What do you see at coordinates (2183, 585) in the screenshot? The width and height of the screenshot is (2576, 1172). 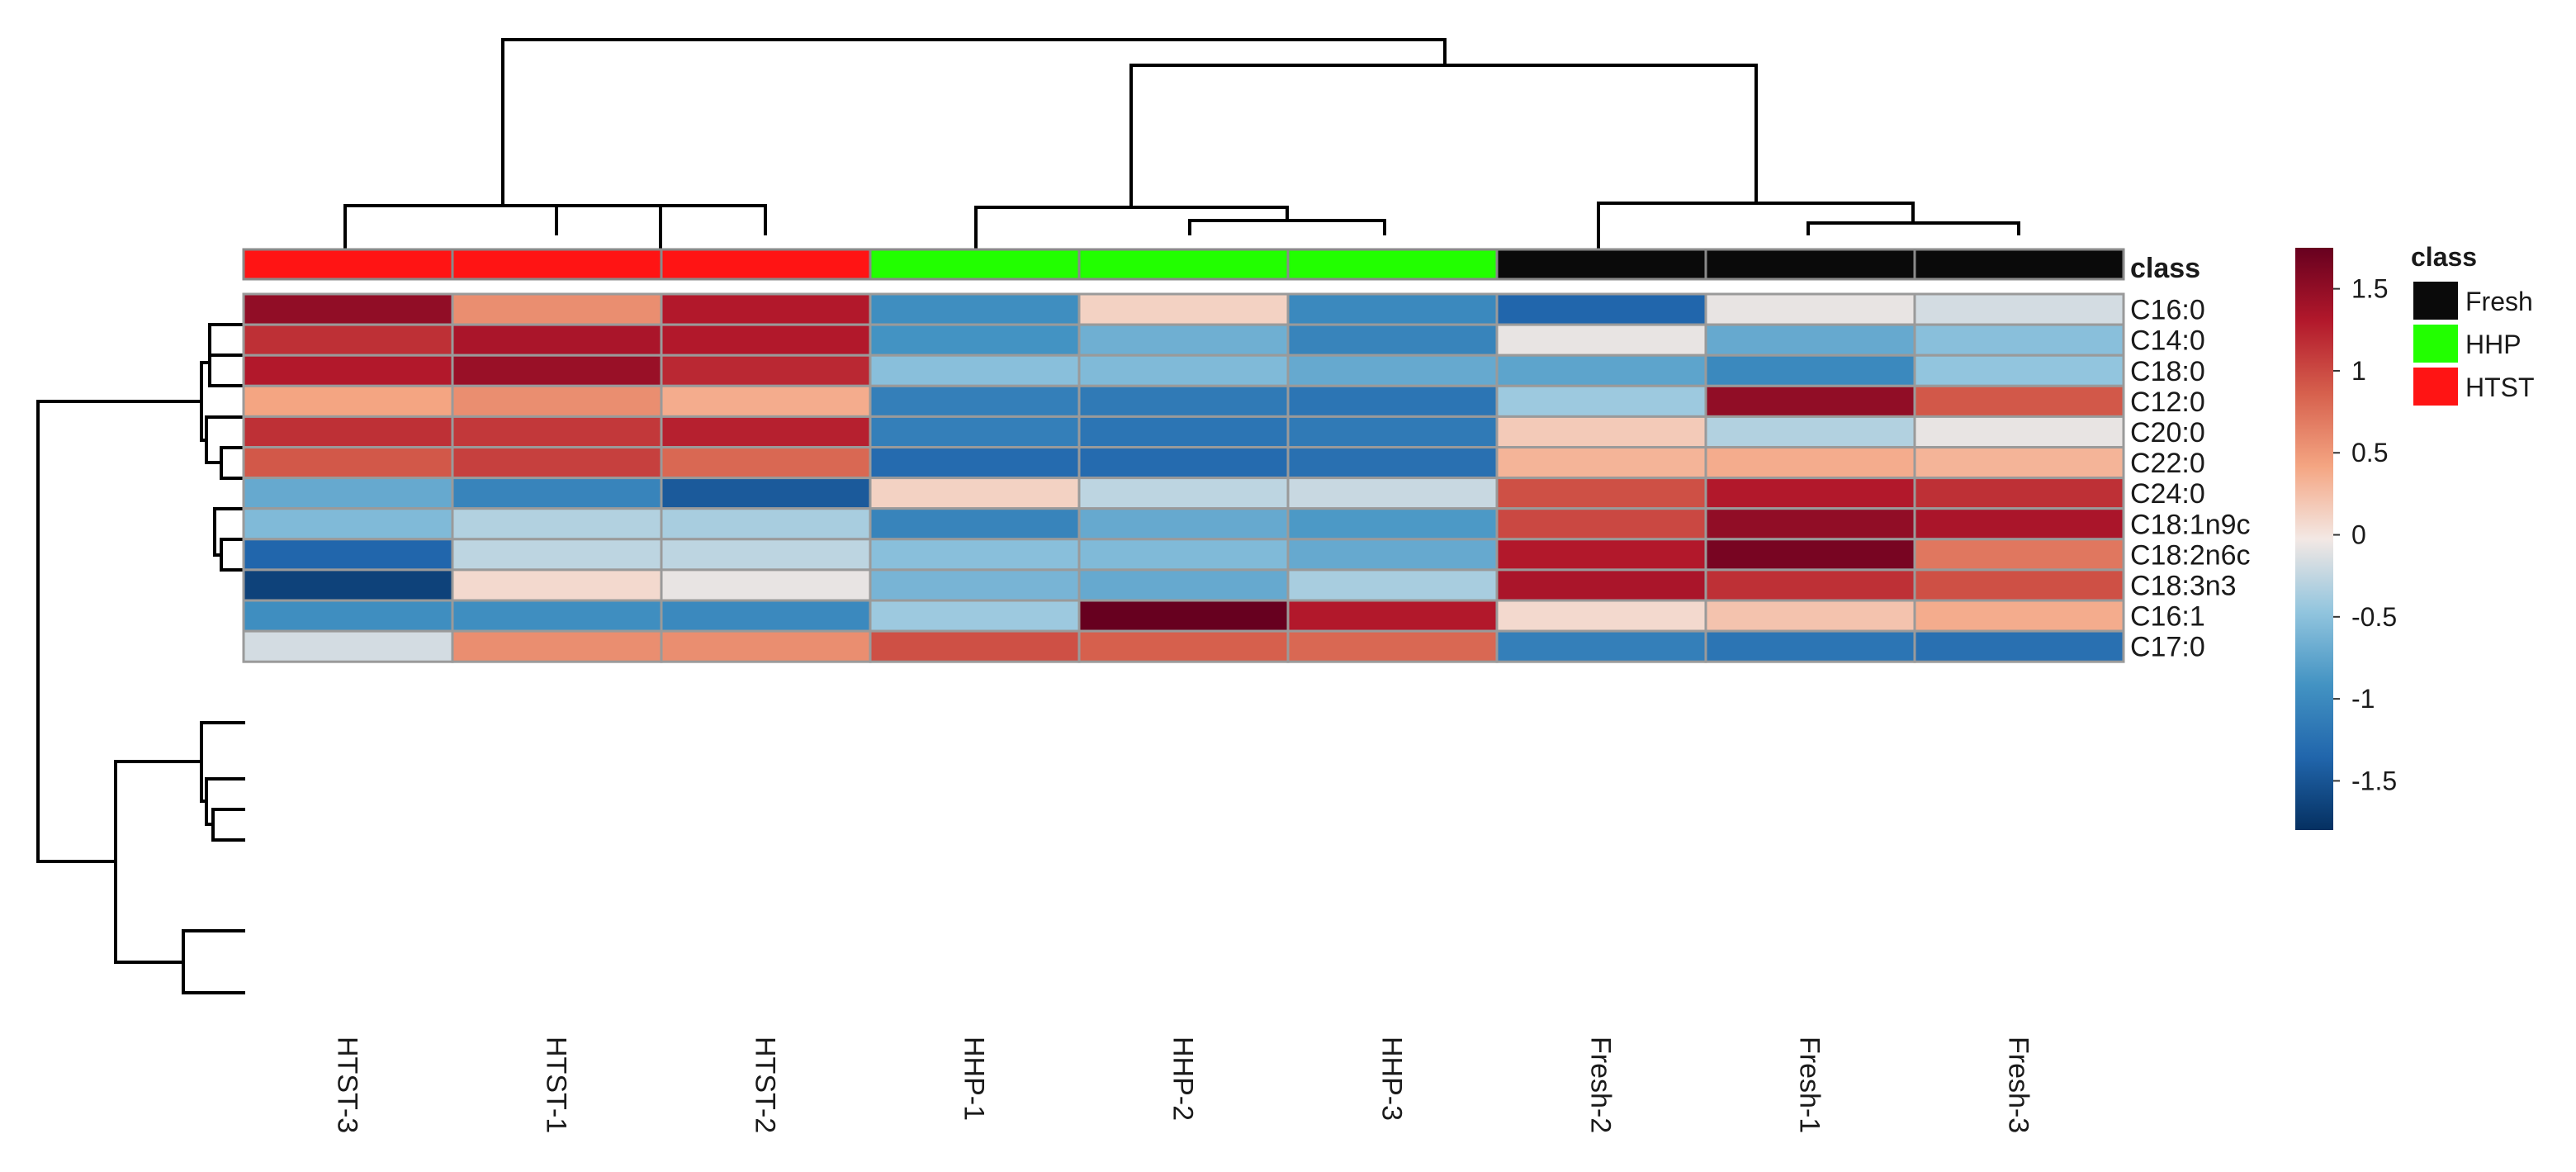 I see `row-label: C18:3n3` at bounding box center [2183, 585].